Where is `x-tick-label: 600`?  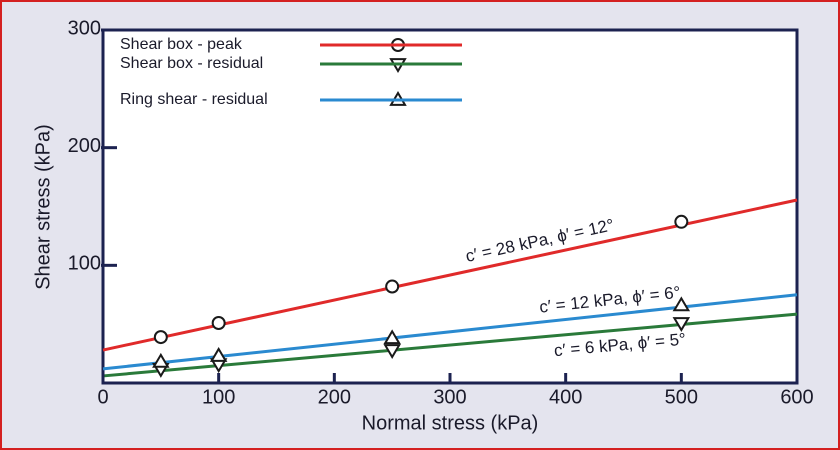 x-tick-label: 600 is located at coordinates (796, 397).